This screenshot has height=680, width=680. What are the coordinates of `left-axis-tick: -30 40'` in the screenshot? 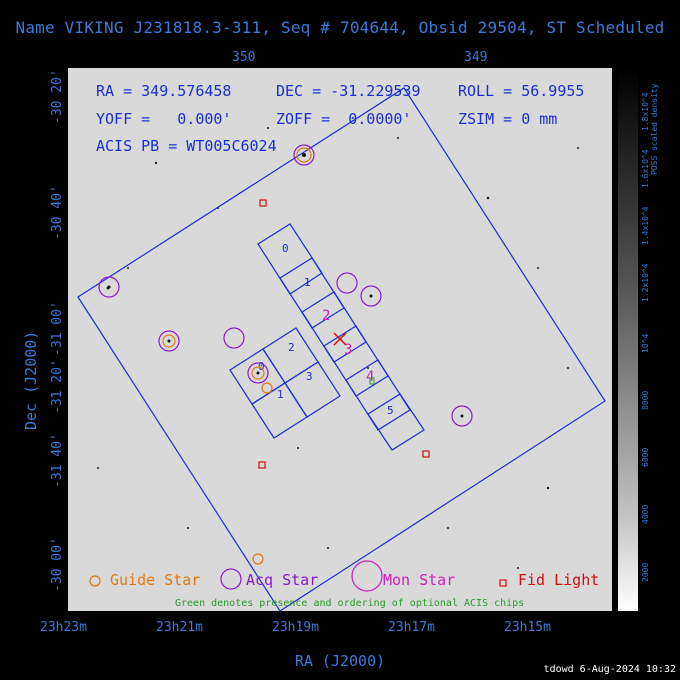 It's located at (57, 212).